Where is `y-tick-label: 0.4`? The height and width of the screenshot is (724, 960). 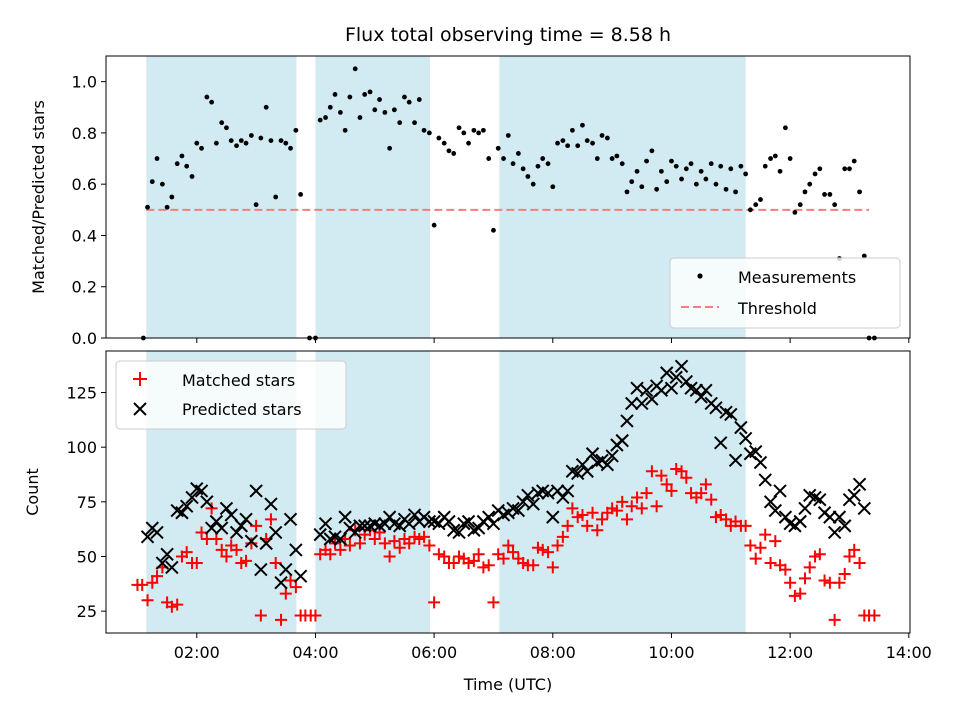
y-tick-label: 0.4 is located at coordinates (84, 235).